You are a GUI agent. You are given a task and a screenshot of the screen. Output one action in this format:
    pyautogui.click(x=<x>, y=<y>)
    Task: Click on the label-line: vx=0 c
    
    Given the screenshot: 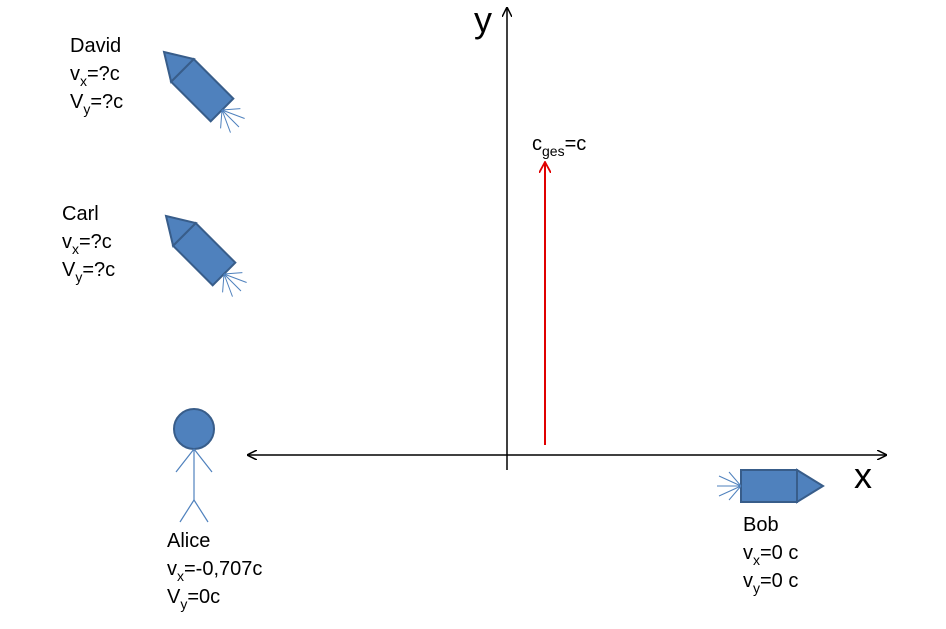 What is the action you would take?
    pyautogui.click(x=770, y=555)
    